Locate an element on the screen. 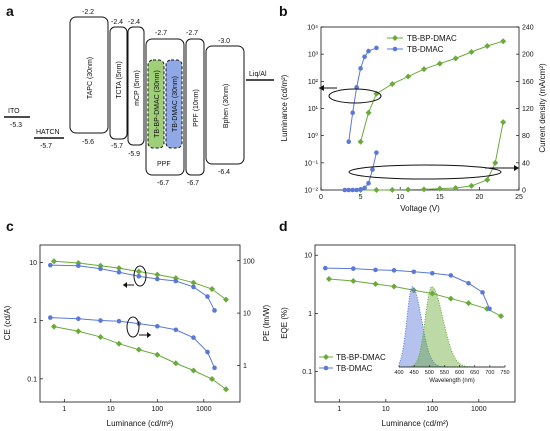  y2-tick-label-b: 0 is located at coordinates (524, 191).